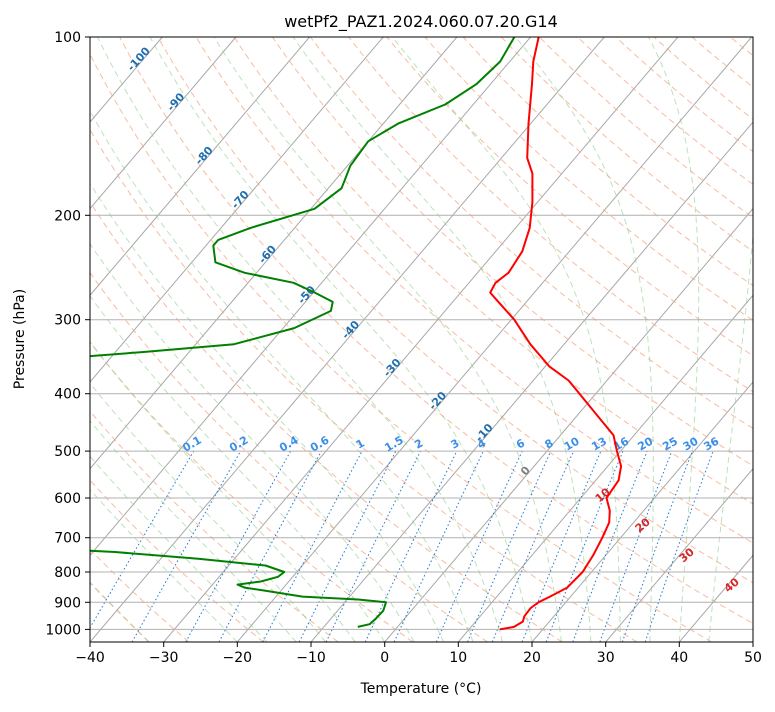  Describe the element at coordinates (20, 339) in the screenshot. I see `y-axis-label: Pressure (hPa)` at that location.